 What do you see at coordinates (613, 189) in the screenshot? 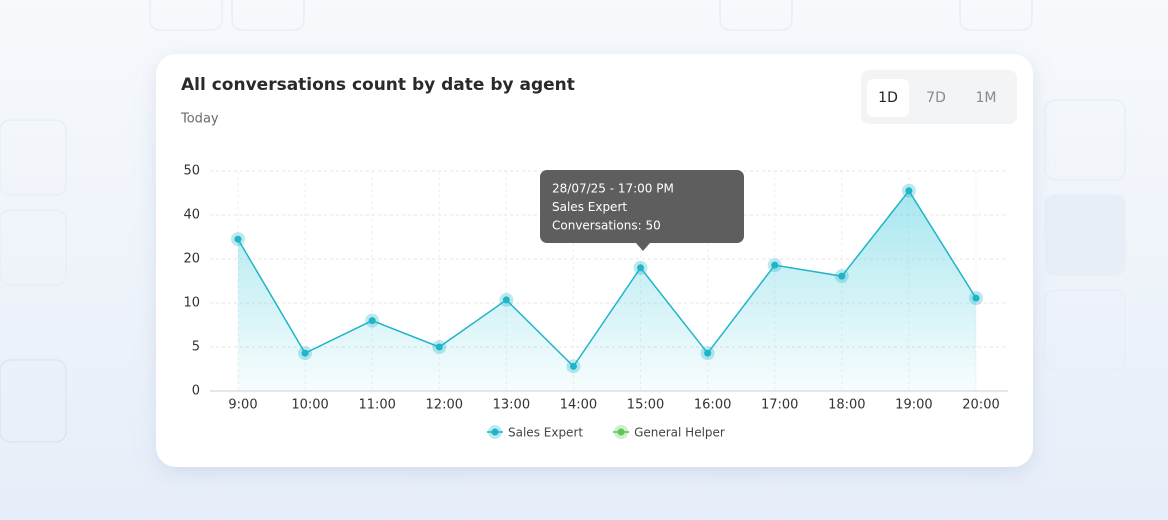
I see `tooltip-text: 28/07/25 - 17:00 PM` at bounding box center [613, 189].